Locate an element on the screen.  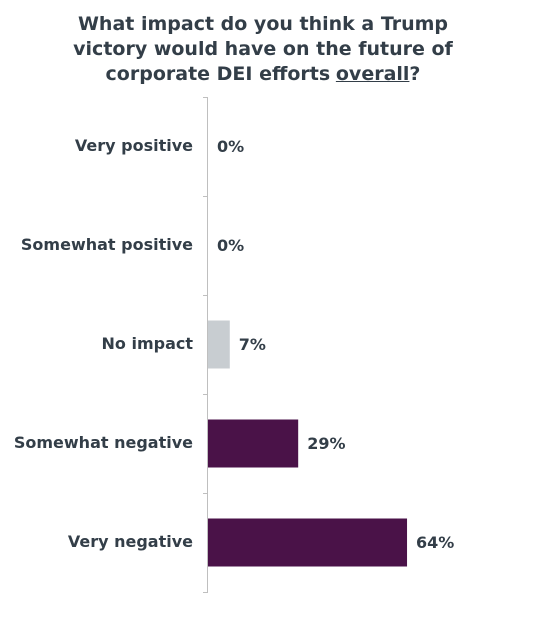
category-label: Very positive is located at coordinates (134, 145).